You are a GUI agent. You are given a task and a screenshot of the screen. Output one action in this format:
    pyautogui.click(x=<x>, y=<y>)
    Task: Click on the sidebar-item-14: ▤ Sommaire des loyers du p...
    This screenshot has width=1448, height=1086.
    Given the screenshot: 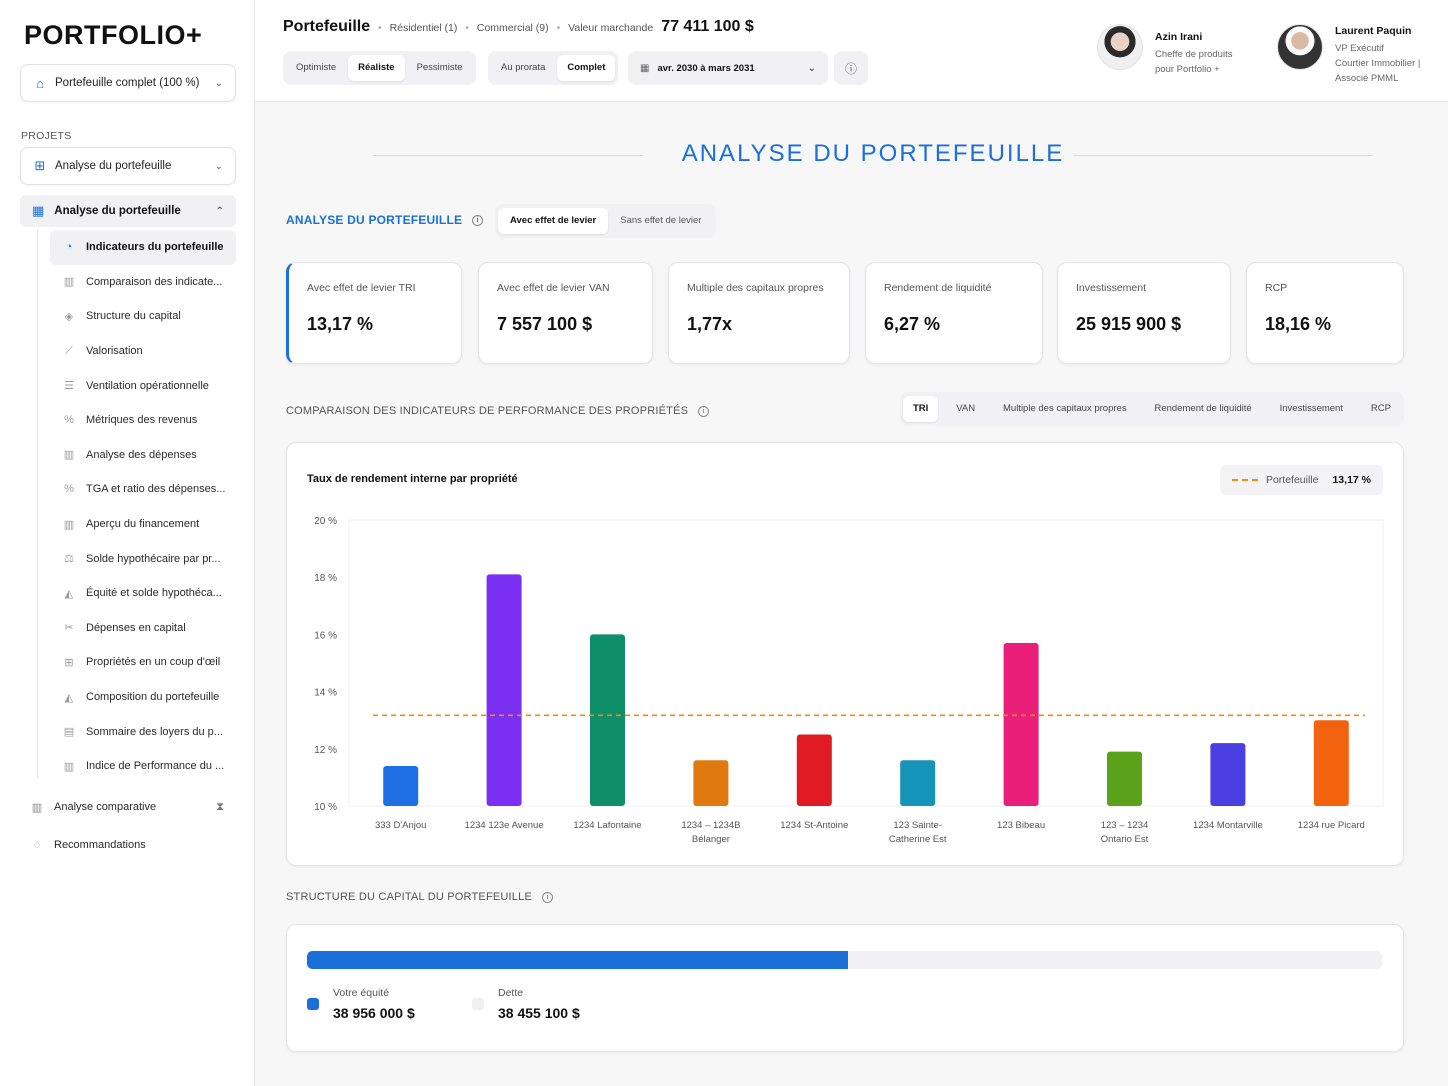 What is the action you would take?
    pyautogui.click(x=143, y=731)
    